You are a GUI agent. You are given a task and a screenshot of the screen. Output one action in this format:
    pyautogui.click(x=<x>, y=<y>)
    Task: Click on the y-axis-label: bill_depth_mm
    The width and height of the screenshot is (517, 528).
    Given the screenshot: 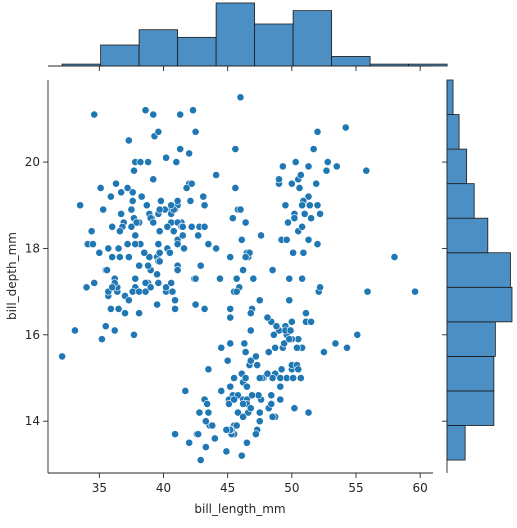 What is the action you would take?
    pyautogui.click(x=12, y=276)
    